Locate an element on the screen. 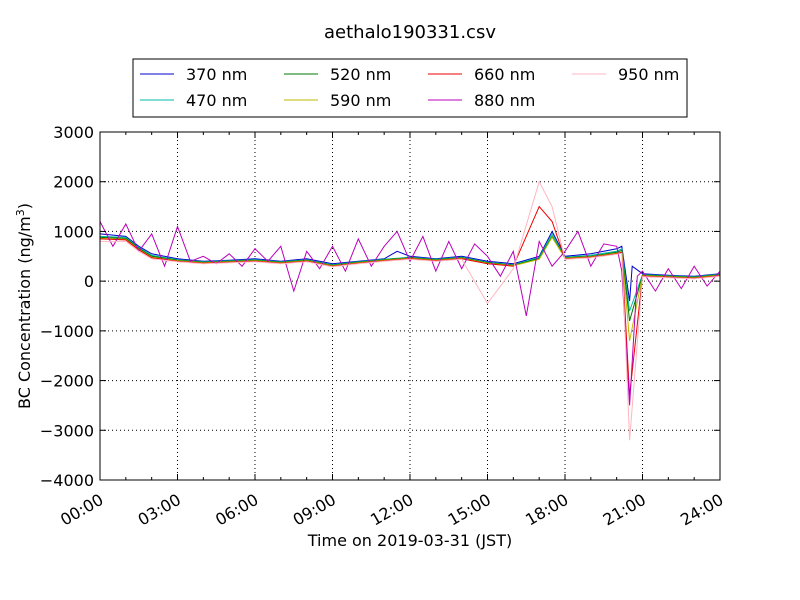  y-tick-label: 2000 is located at coordinates (73, 182).